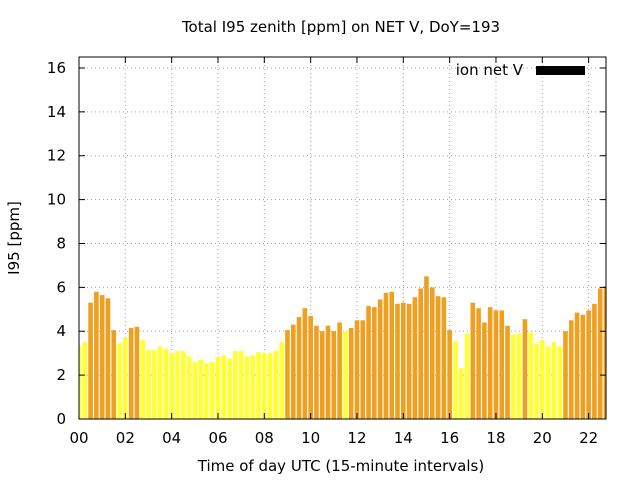 The height and width of the screenshot is (480, 640). Describe the element at coordinates (264, 438) in the screenshot. I see `x-tick-label: 08` at that location.